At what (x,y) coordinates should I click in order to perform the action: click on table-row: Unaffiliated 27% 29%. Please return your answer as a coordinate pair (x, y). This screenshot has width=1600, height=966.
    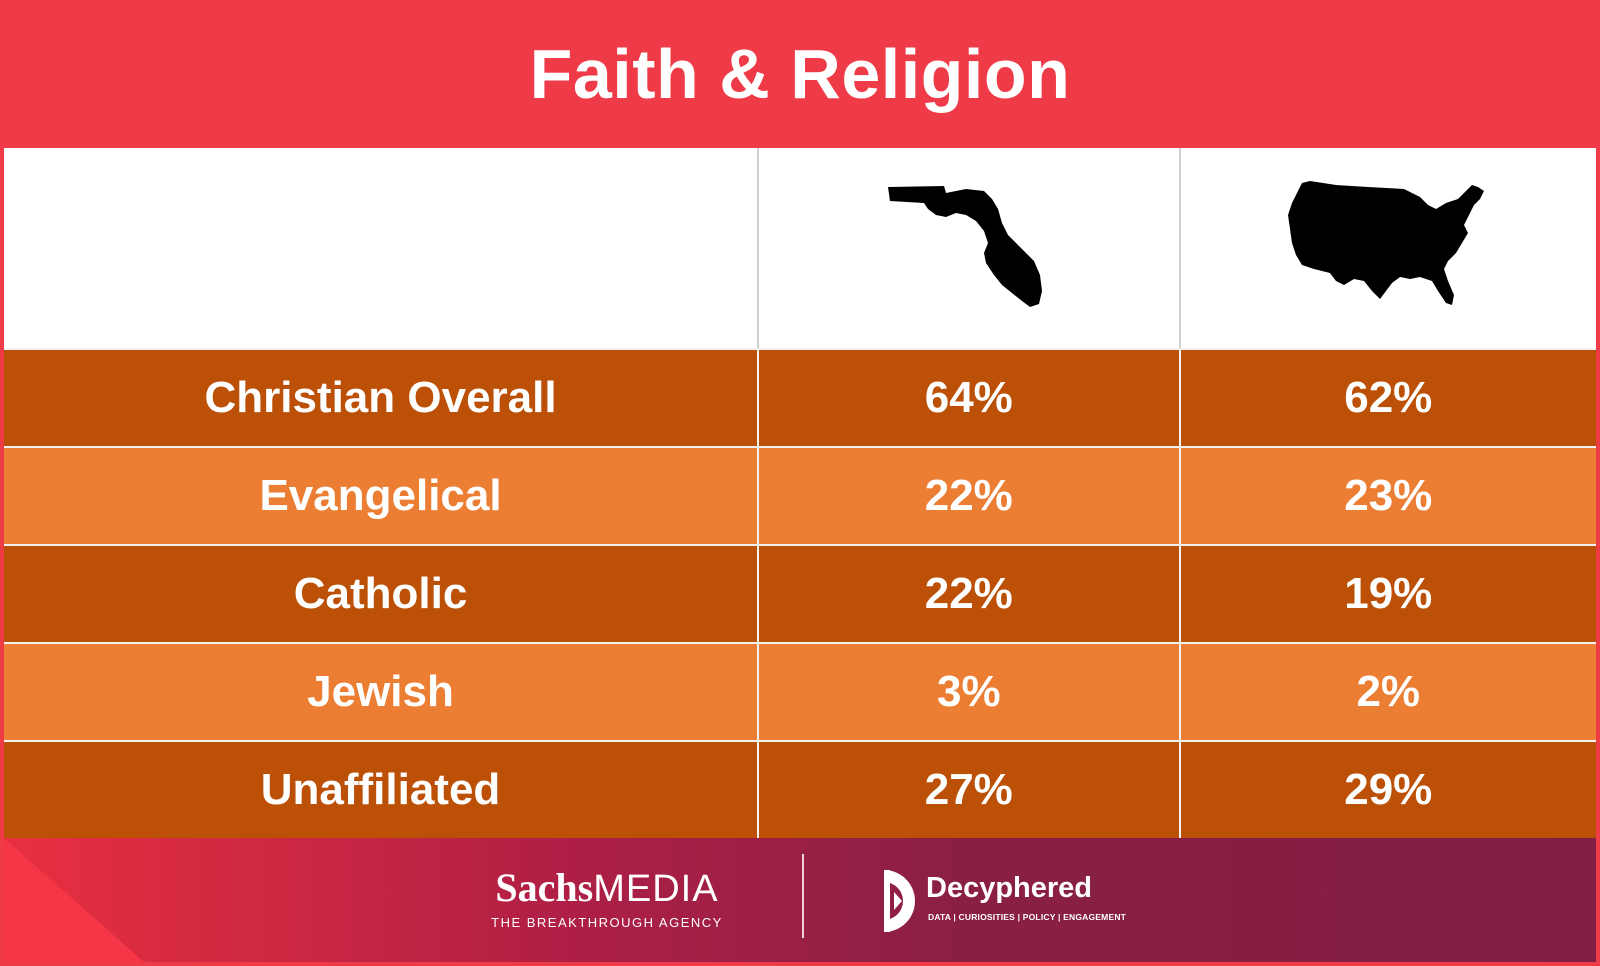
    Looking at the image, I should click on (800, 789).